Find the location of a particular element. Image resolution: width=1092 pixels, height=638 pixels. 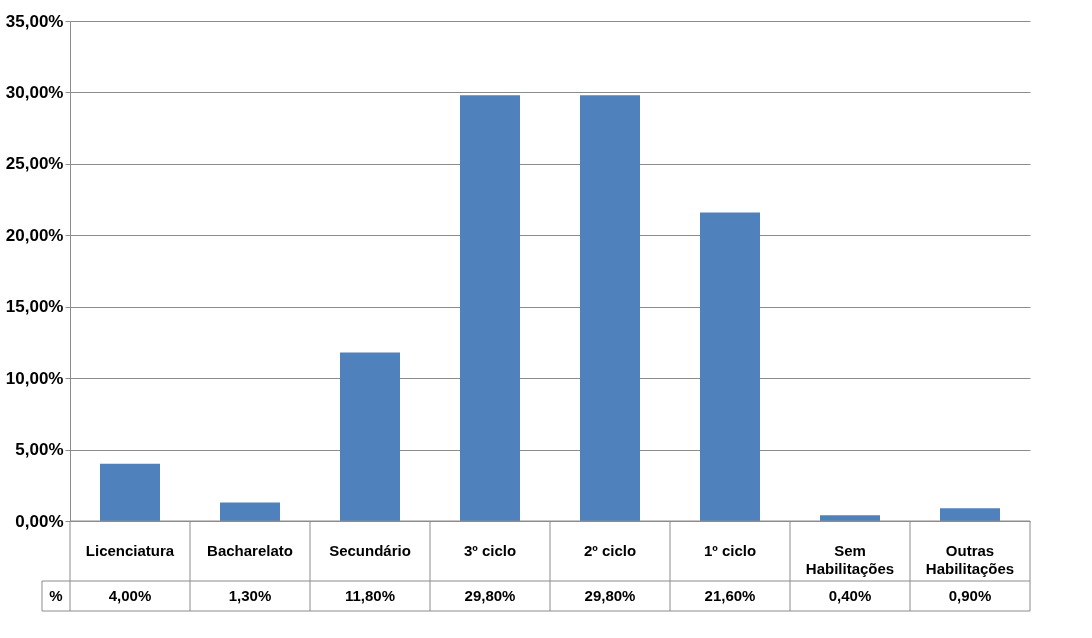

y-tick-label: 5,00% is located at coordinates (39, 450).